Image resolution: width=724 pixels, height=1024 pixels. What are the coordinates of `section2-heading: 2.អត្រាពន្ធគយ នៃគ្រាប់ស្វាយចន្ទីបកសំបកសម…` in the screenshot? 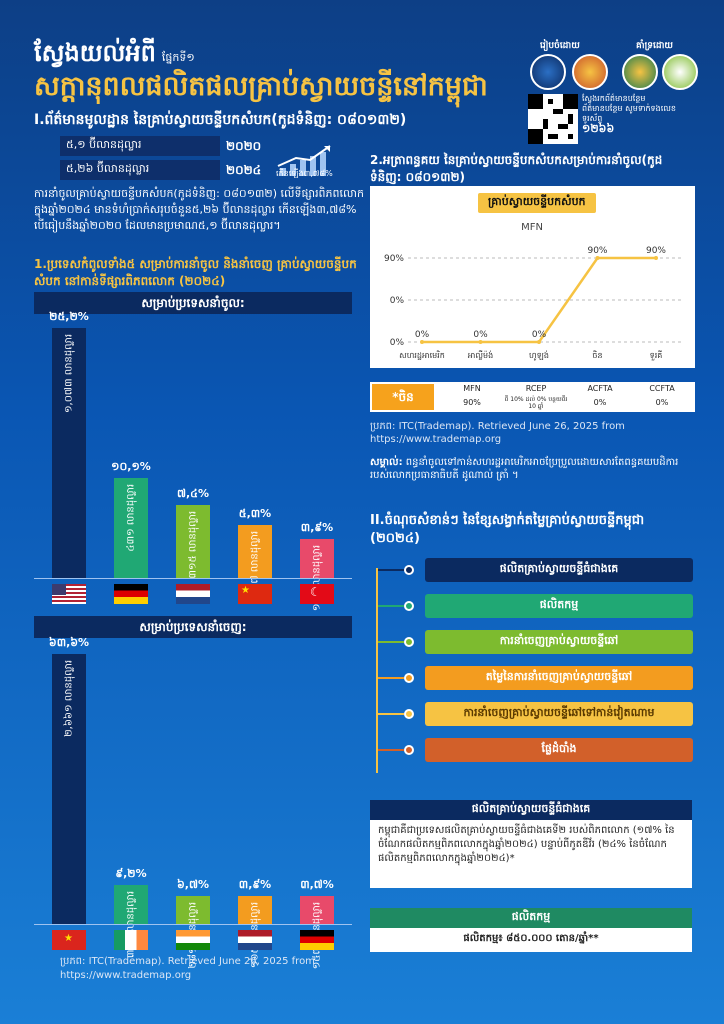 It's located at (516, 168).